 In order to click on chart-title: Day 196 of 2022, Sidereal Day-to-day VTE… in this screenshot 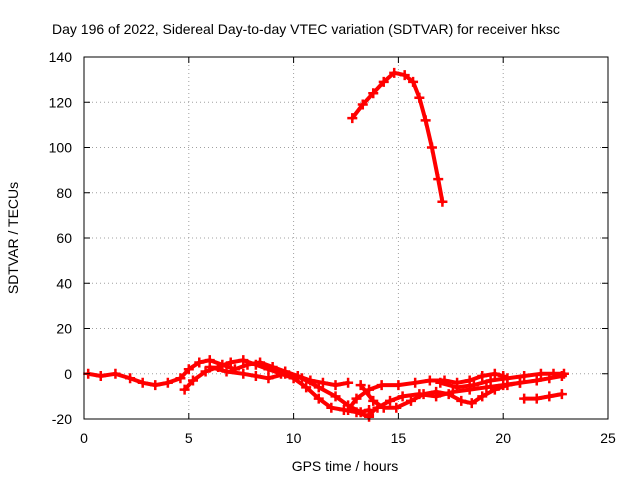, I will do `click(306, 29)`.